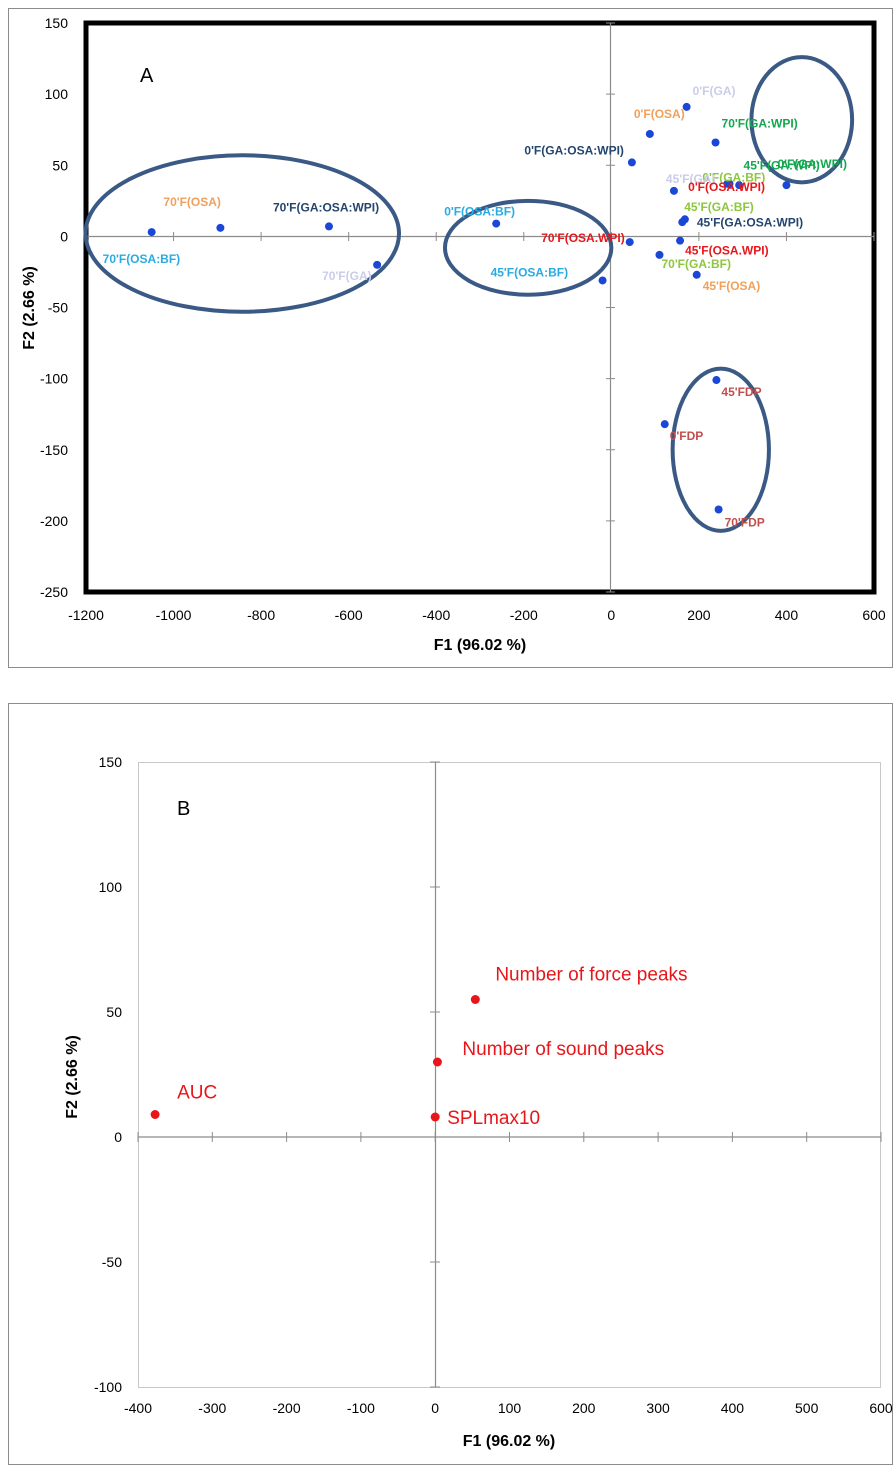 This screenshot has width=894, height=1465. Describe the element at coordinates (54, 521) in the screenshot. I see `y-tick-label: -200` at that location.